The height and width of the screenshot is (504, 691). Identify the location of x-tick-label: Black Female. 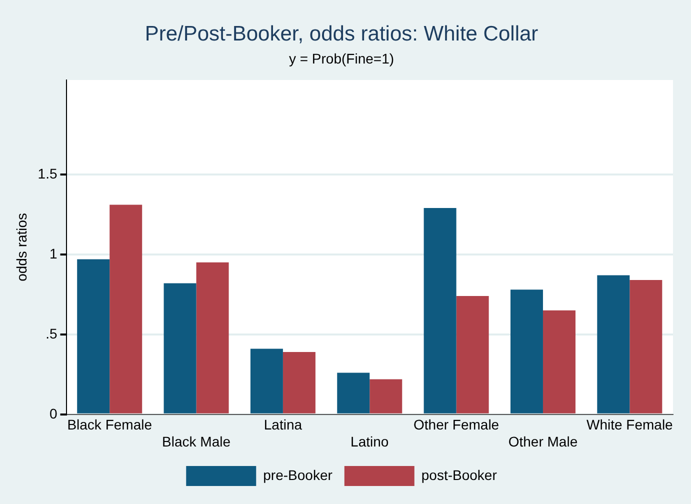
(109, 424).